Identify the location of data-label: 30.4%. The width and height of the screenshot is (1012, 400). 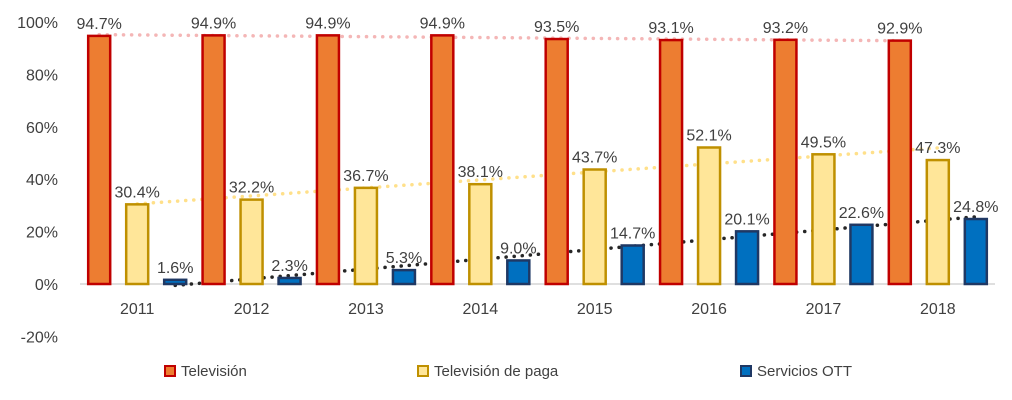
(137, 192).